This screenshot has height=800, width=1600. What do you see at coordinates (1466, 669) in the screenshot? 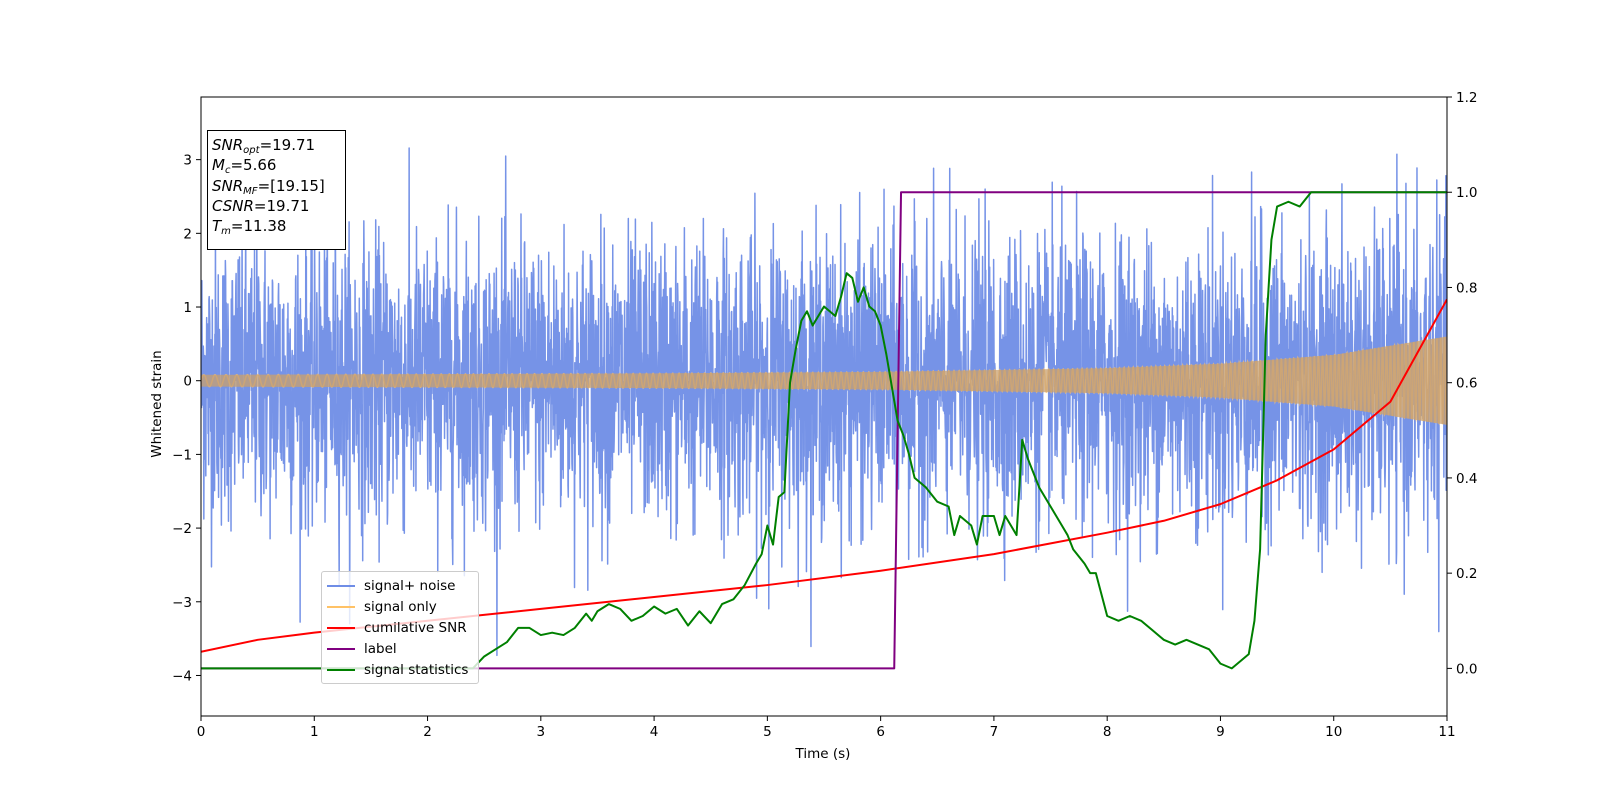
I see `y-right-tick-label-0: 0.0` at bounding box center [1466, 669].